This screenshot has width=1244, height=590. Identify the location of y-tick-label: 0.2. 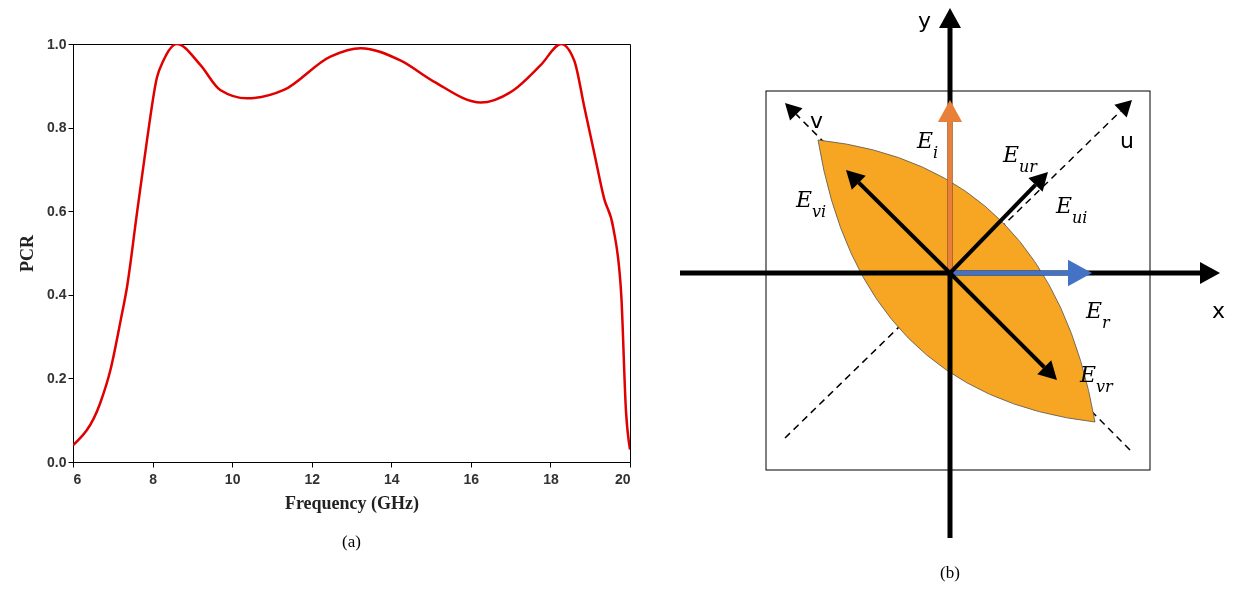
(57, 377).